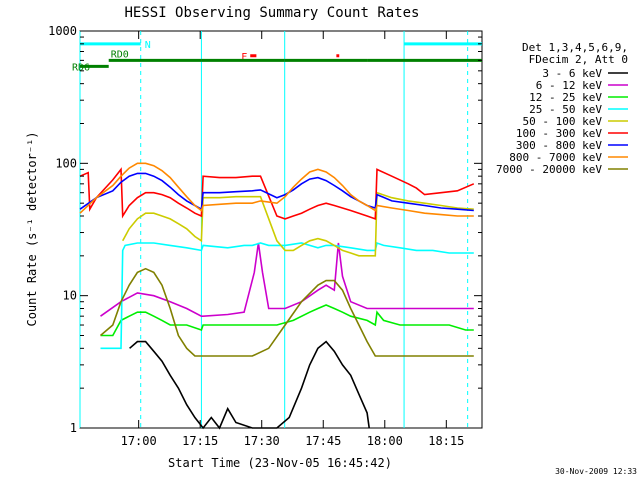 The height and width of the screenshot is (480, 640). I want to click on x-tick-label-3: 17:45, so click(323, 441).